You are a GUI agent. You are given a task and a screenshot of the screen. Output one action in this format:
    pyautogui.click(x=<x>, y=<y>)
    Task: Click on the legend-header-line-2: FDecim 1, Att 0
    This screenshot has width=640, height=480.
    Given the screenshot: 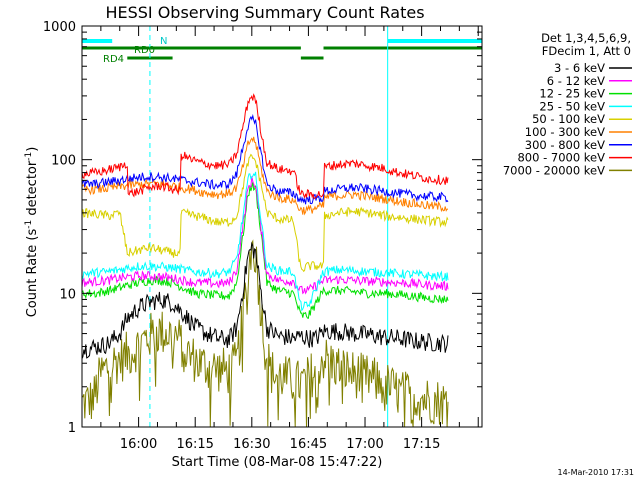 What is the action you would take?
    pyautogui.click(x=586, y=51)
    